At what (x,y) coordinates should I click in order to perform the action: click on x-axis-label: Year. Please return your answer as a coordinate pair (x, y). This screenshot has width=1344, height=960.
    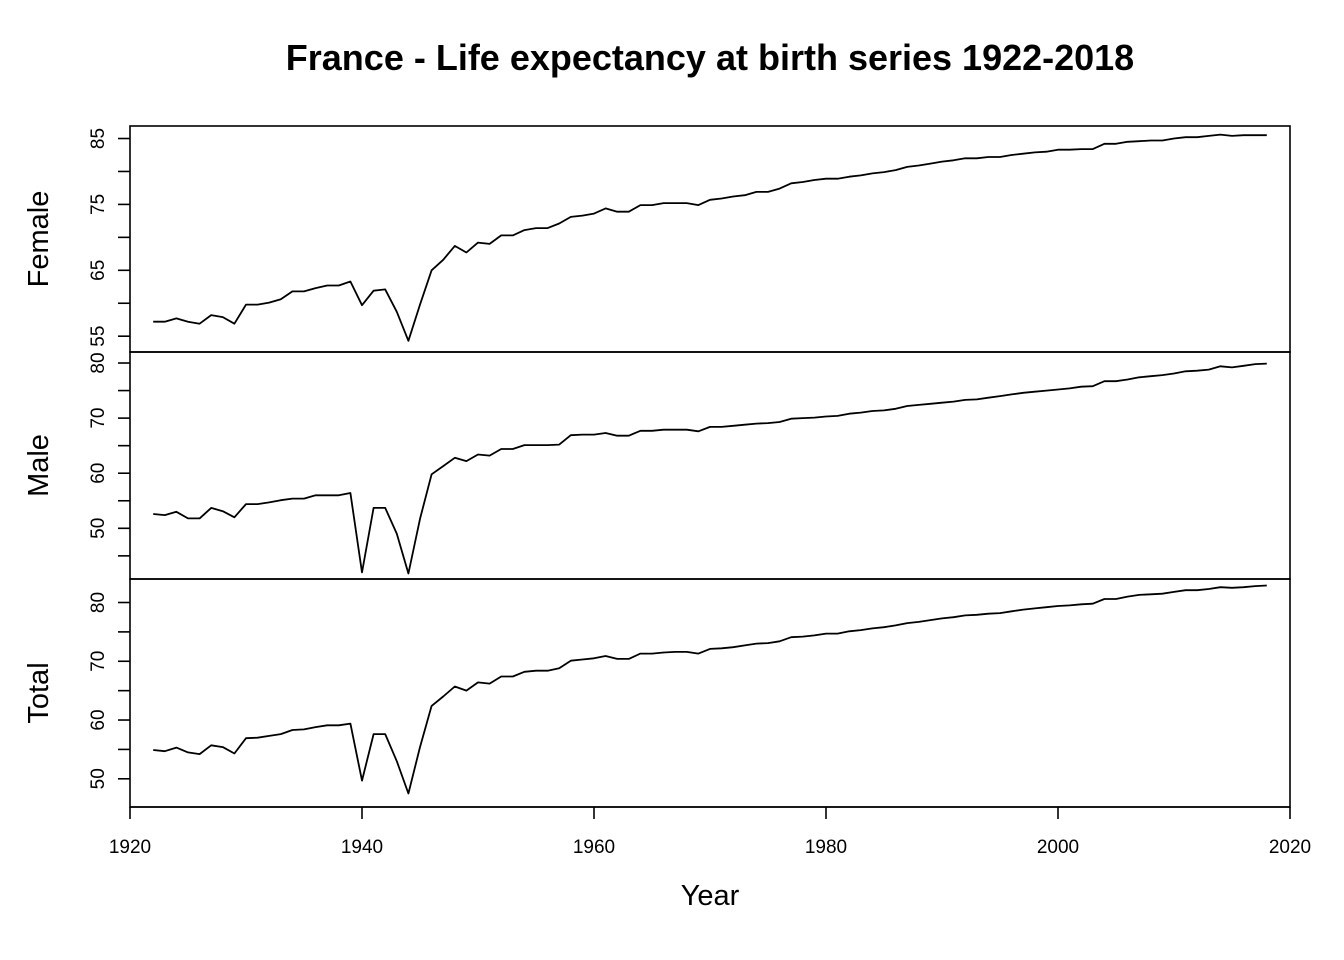
    Looking at the image, I should click on (710, 896).